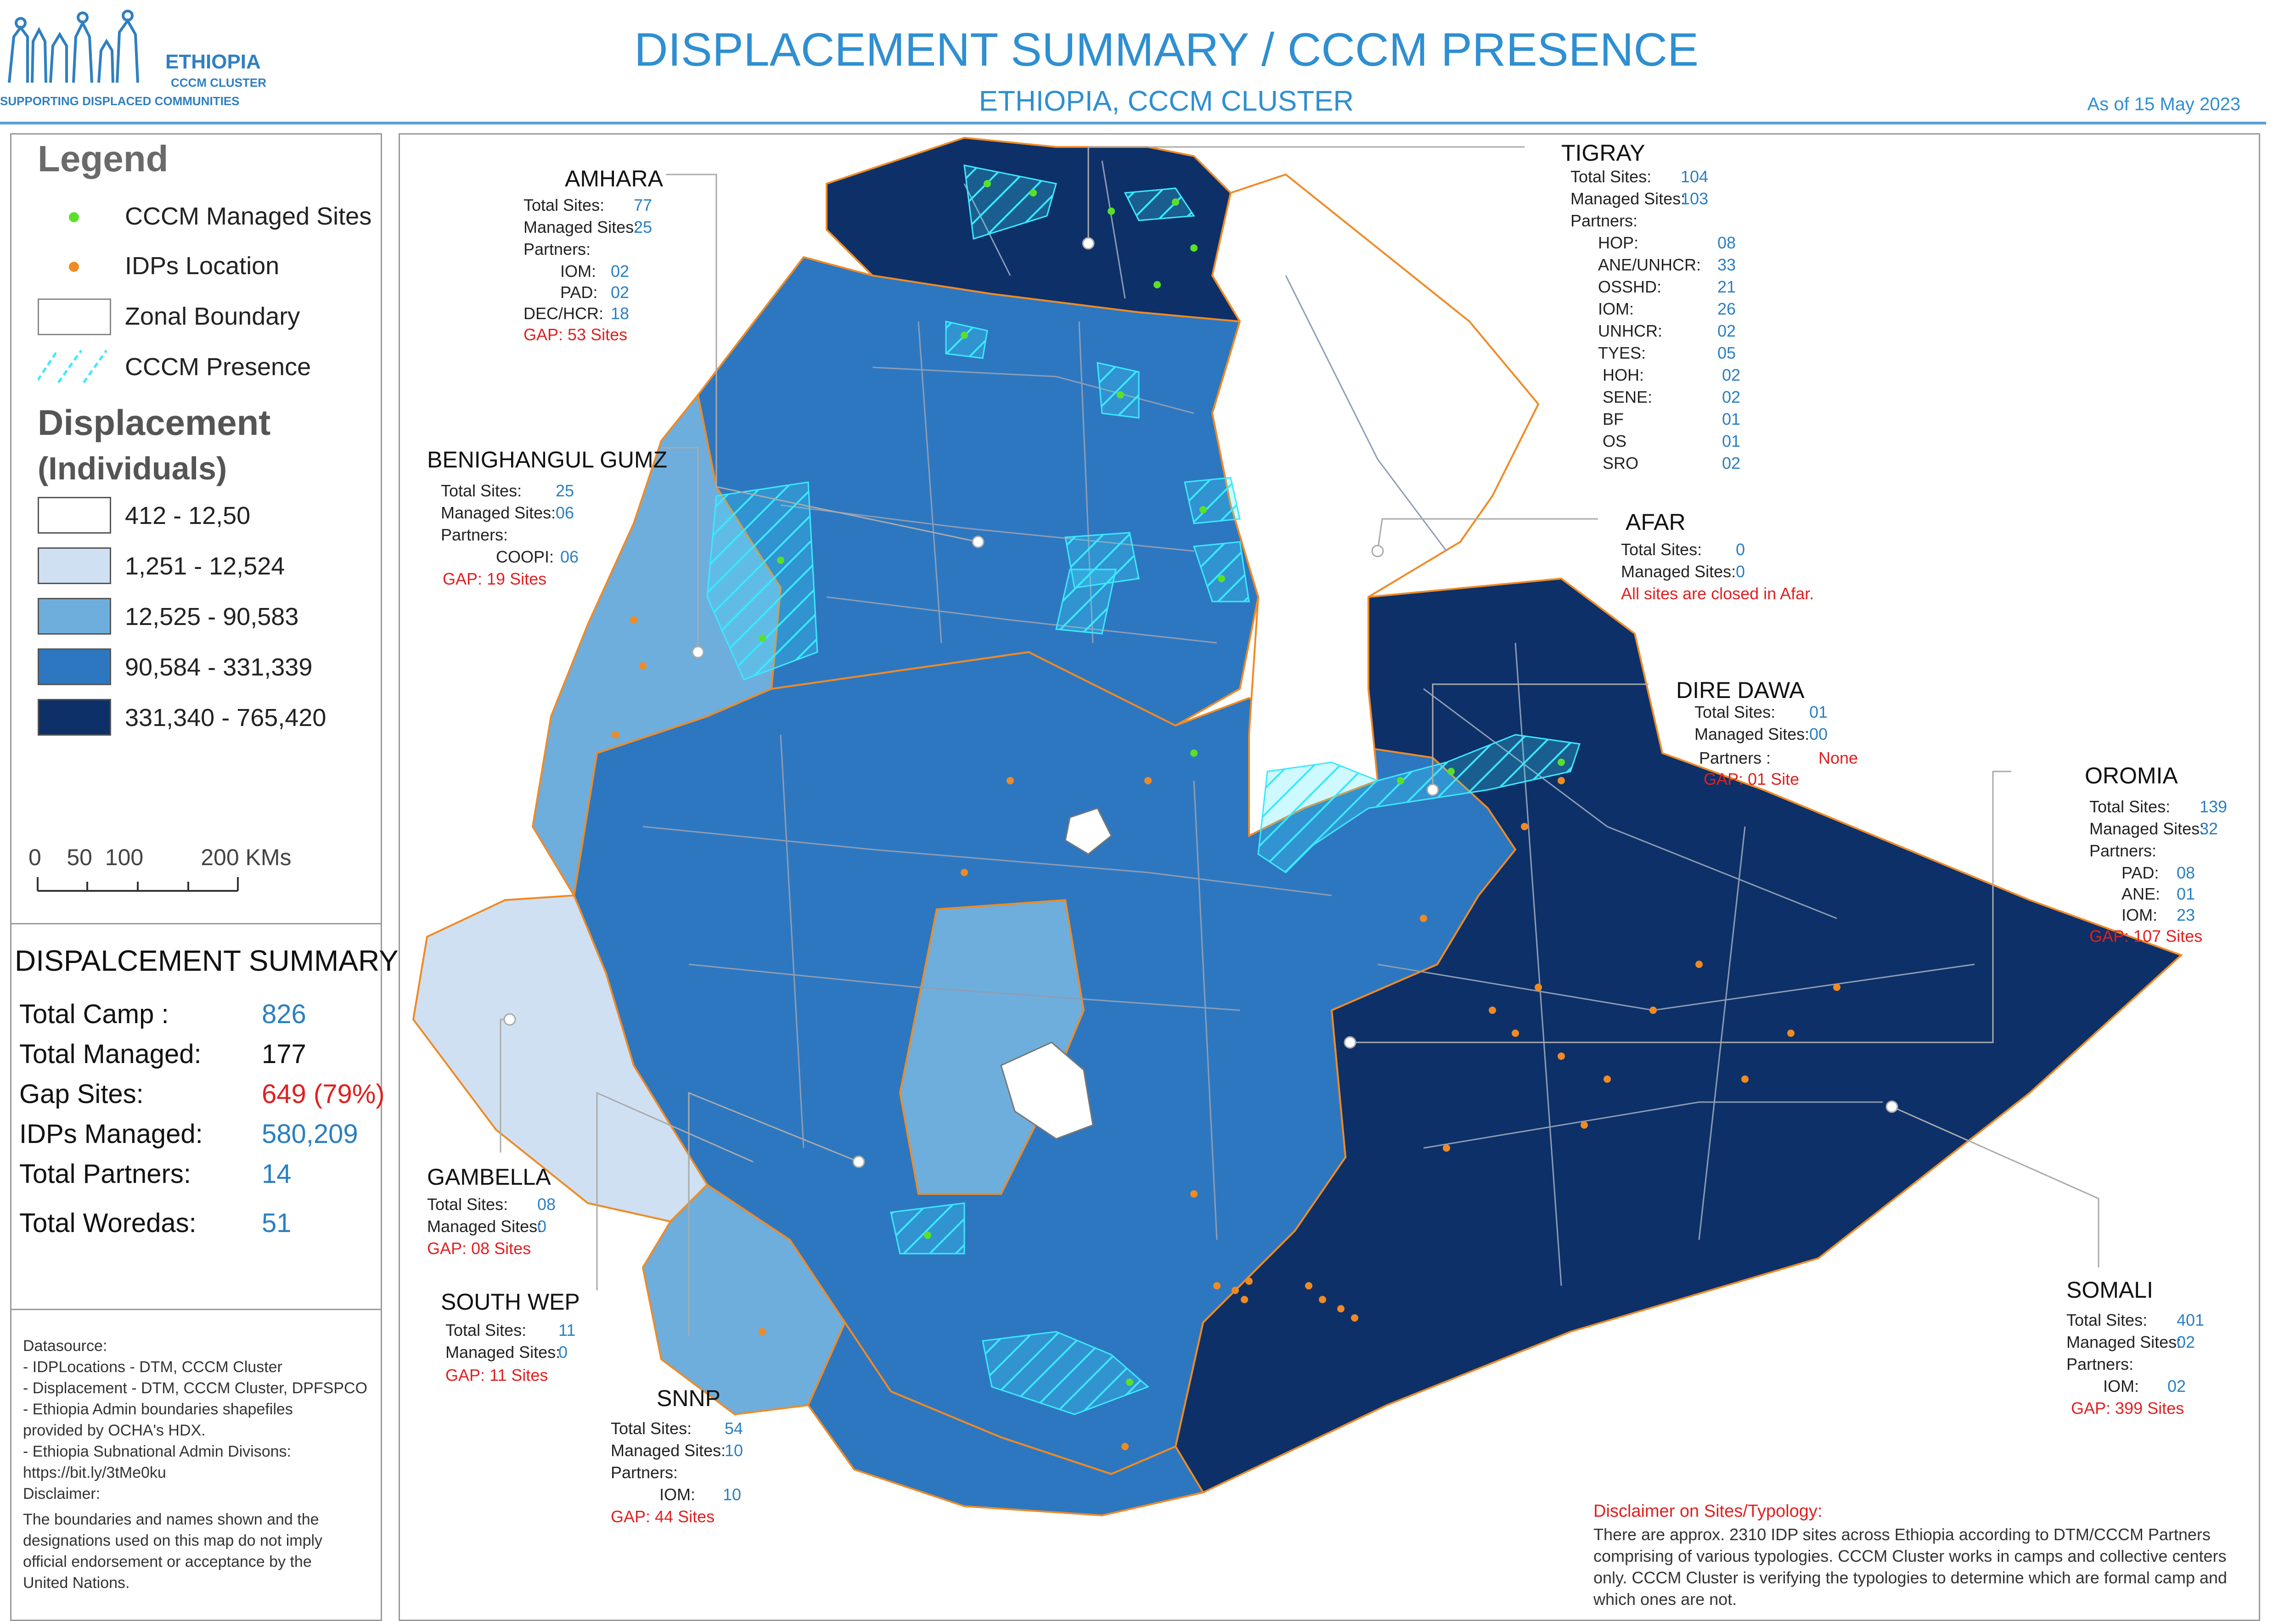  I want to click on amhara-key: Partners:, so click(557, 249).